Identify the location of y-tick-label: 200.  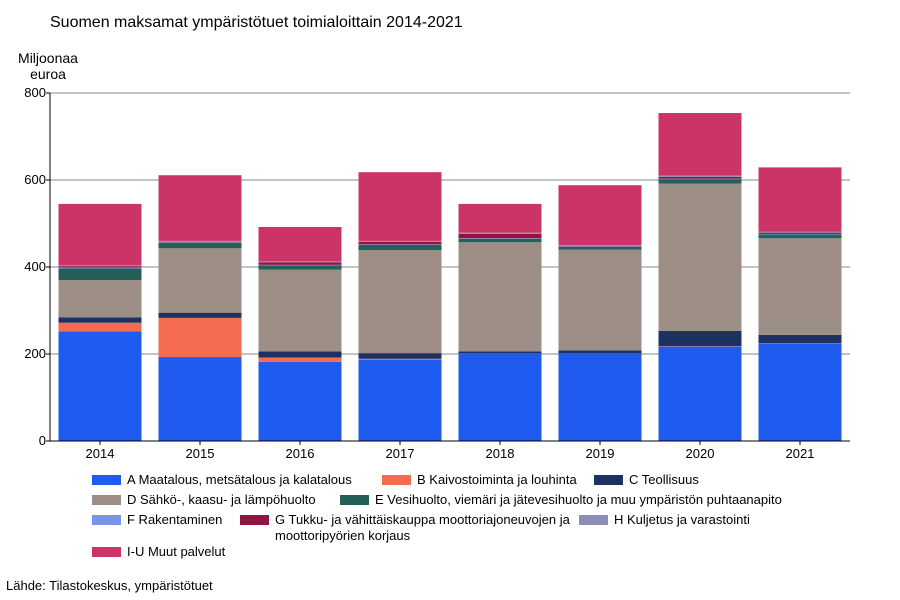
(35, 353).